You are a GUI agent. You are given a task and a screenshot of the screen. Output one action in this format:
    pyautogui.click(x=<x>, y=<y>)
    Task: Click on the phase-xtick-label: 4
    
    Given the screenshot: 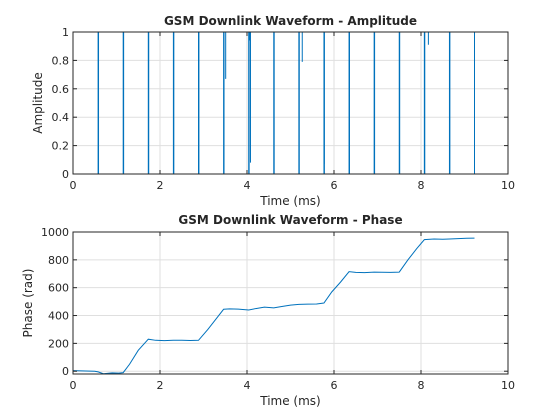 What is the action you would take?
    pyautogui.click(x=247, y=385)
    